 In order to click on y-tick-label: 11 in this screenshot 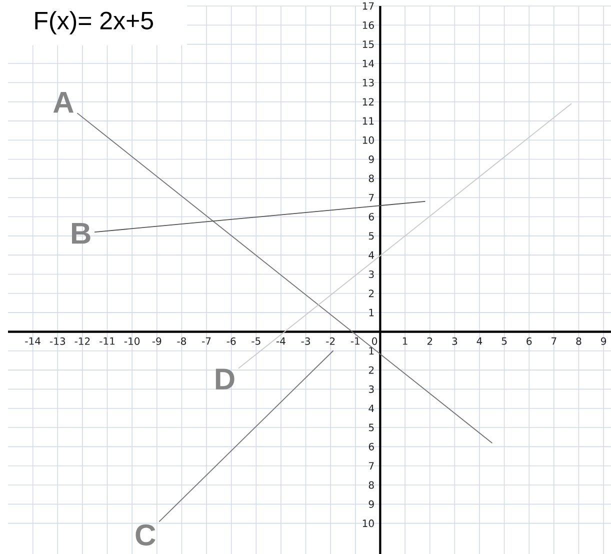, I will do `click(368, 121)`.